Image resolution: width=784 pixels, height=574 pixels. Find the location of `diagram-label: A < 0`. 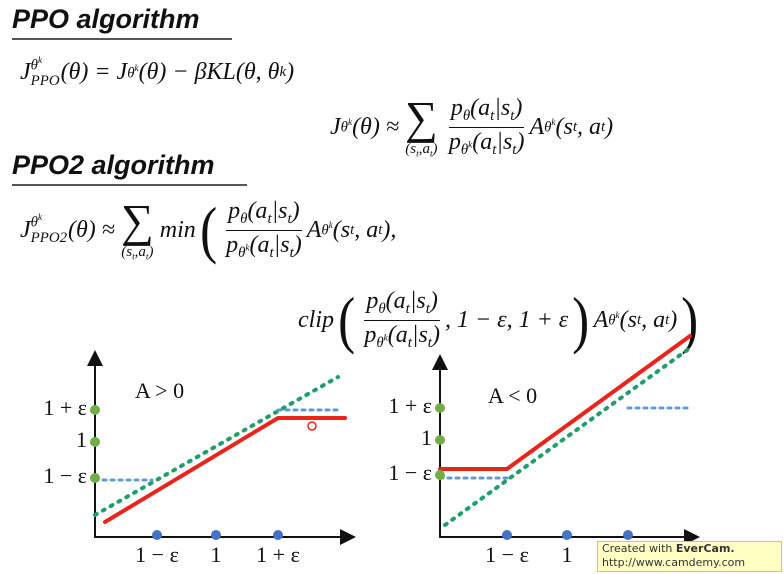

diagram-label: A < 0 is located at coordinates (512, 395).